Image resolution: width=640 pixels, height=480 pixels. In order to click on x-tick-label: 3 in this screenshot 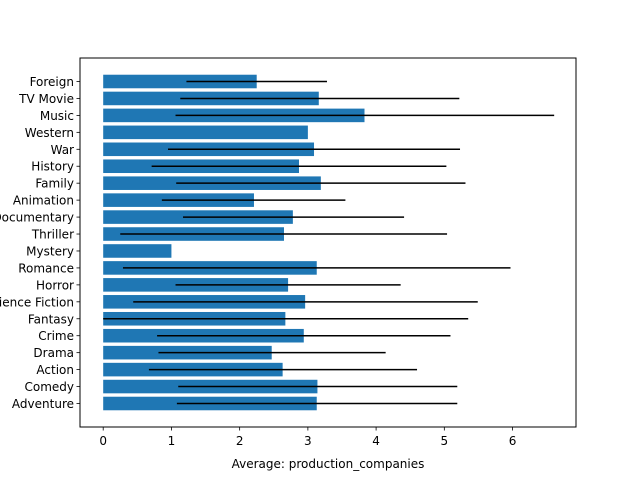, I will do `click(308, 441)`.